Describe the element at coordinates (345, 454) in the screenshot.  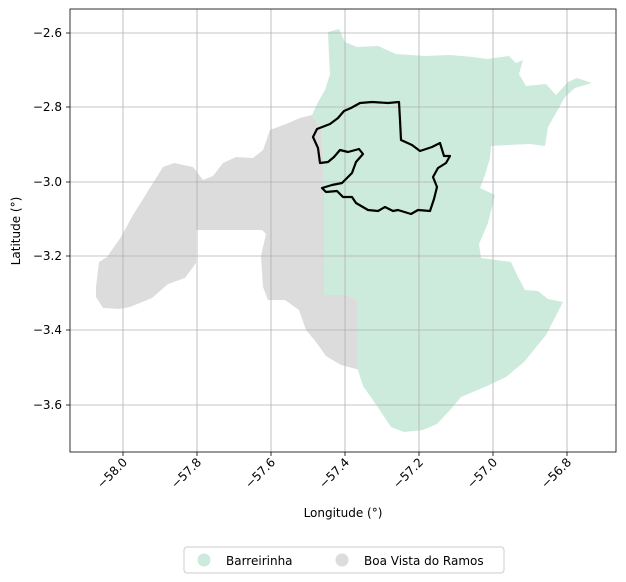
I see `x-tick-marks` at that location.